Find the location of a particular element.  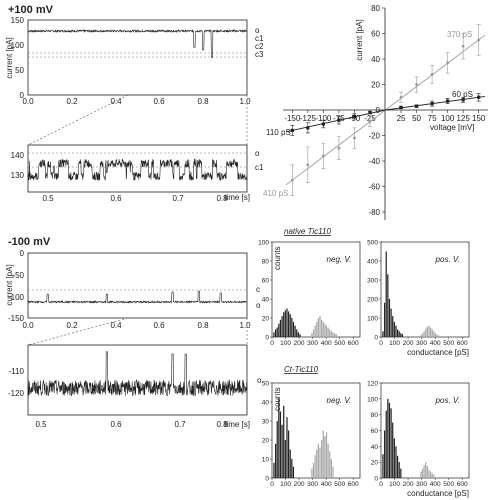

iv-xtick: 100 is located at coordinates (448, 118).